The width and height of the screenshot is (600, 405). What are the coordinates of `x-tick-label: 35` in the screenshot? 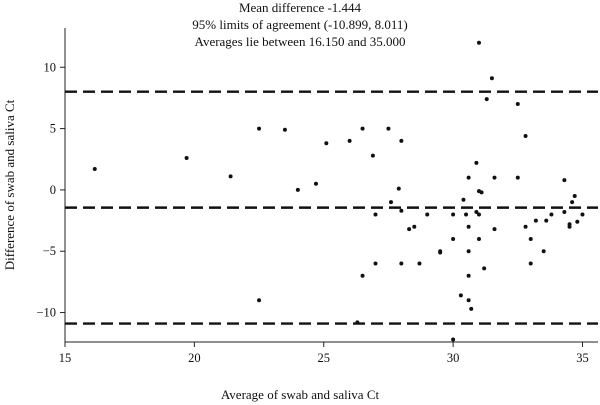 It's located at (582, 358).